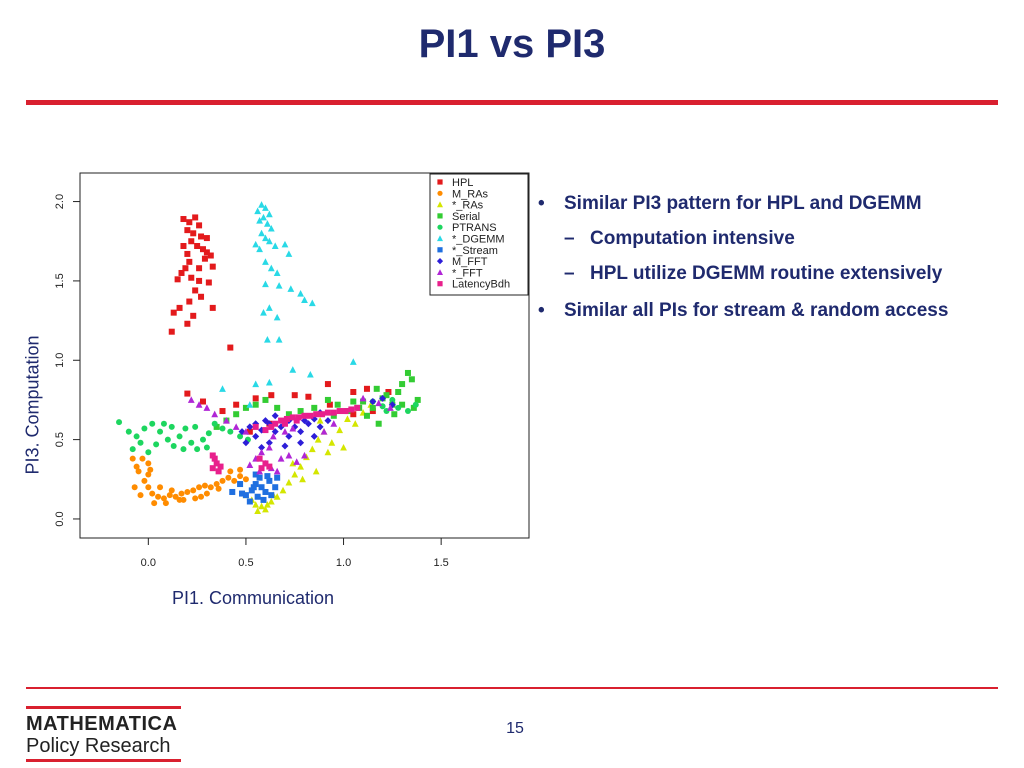  What do you see at coordinates (102, 724) in the screenshot?
I see `logo-line-1: MATHEMATICA` at bounding box center [102, 724].